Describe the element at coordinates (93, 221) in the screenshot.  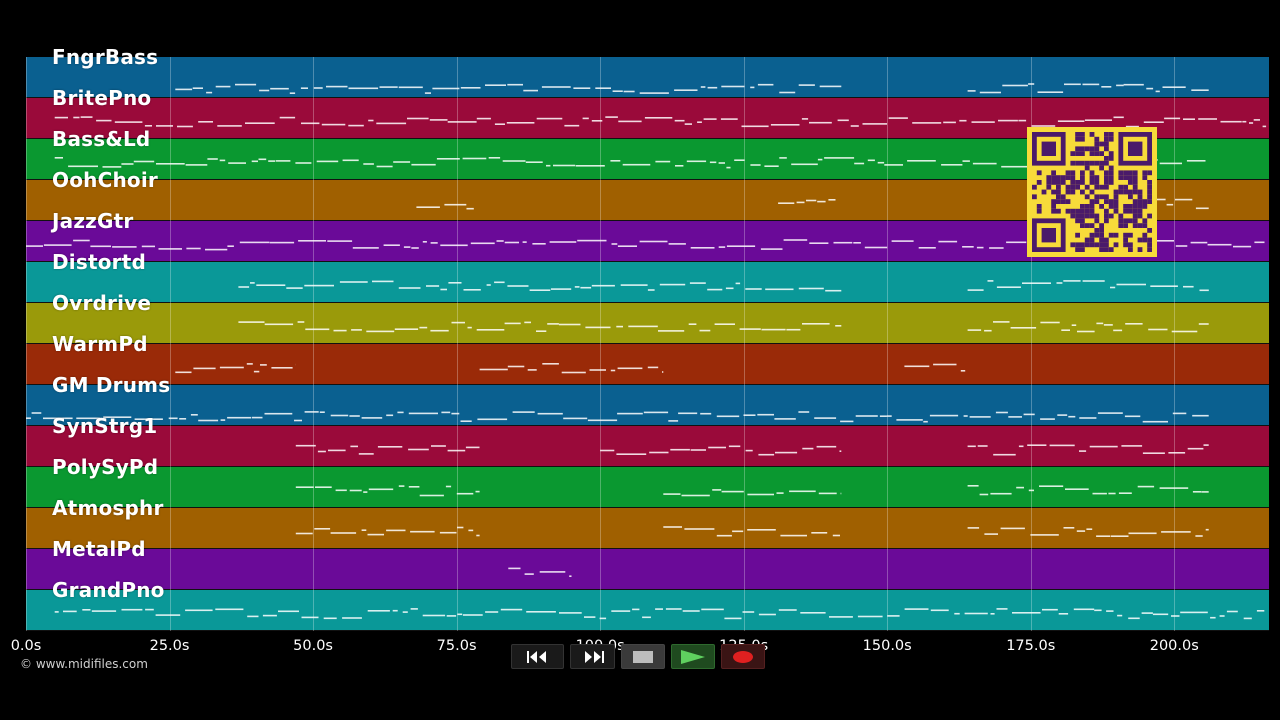
I see `track-label: JazzGtr` at that location.